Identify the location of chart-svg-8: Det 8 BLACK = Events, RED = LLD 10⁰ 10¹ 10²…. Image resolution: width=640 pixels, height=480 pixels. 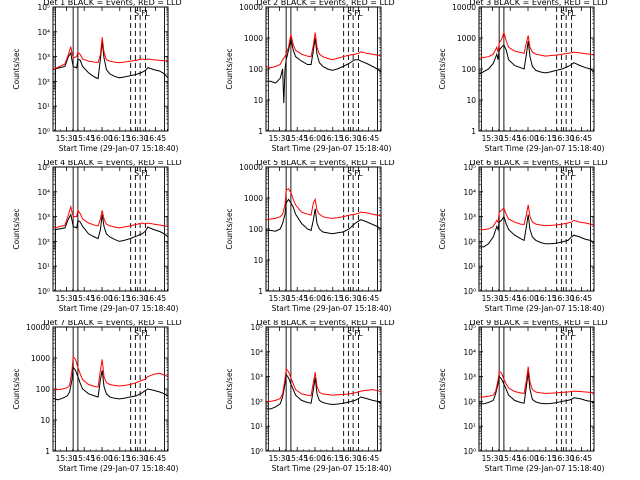
(310, 396).